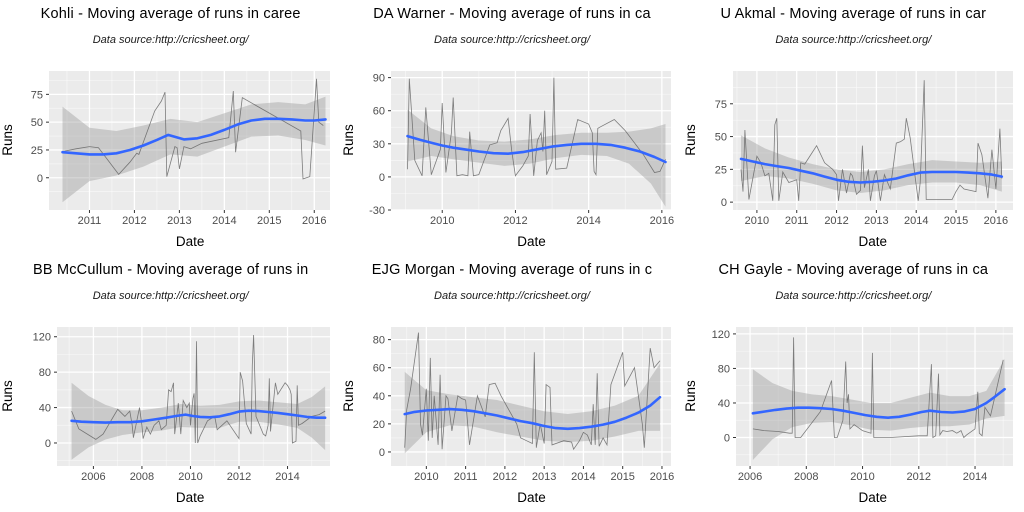 This screenshot has width=1024, height=512. I want to click on y-tick-label: -30, so click(377, 211).